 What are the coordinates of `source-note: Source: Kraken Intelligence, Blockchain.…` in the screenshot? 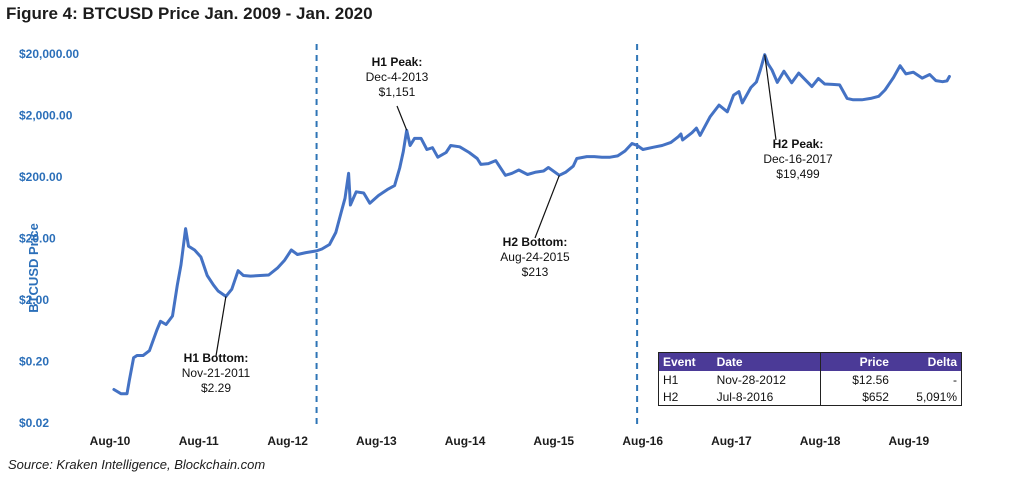 It's located at (137, 464).